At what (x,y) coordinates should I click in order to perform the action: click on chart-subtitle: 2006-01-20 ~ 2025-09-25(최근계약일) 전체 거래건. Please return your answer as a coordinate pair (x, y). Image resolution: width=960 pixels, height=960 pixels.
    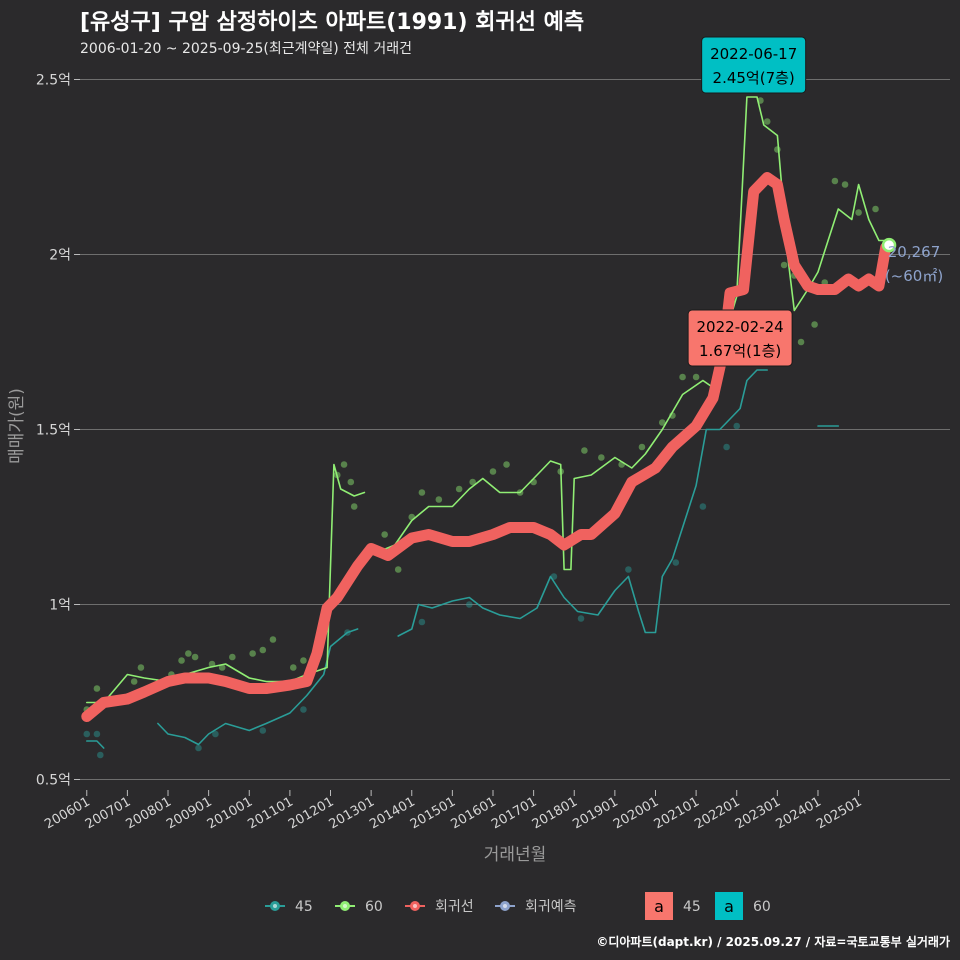
    Looking at the image, I should click on (246, 49).